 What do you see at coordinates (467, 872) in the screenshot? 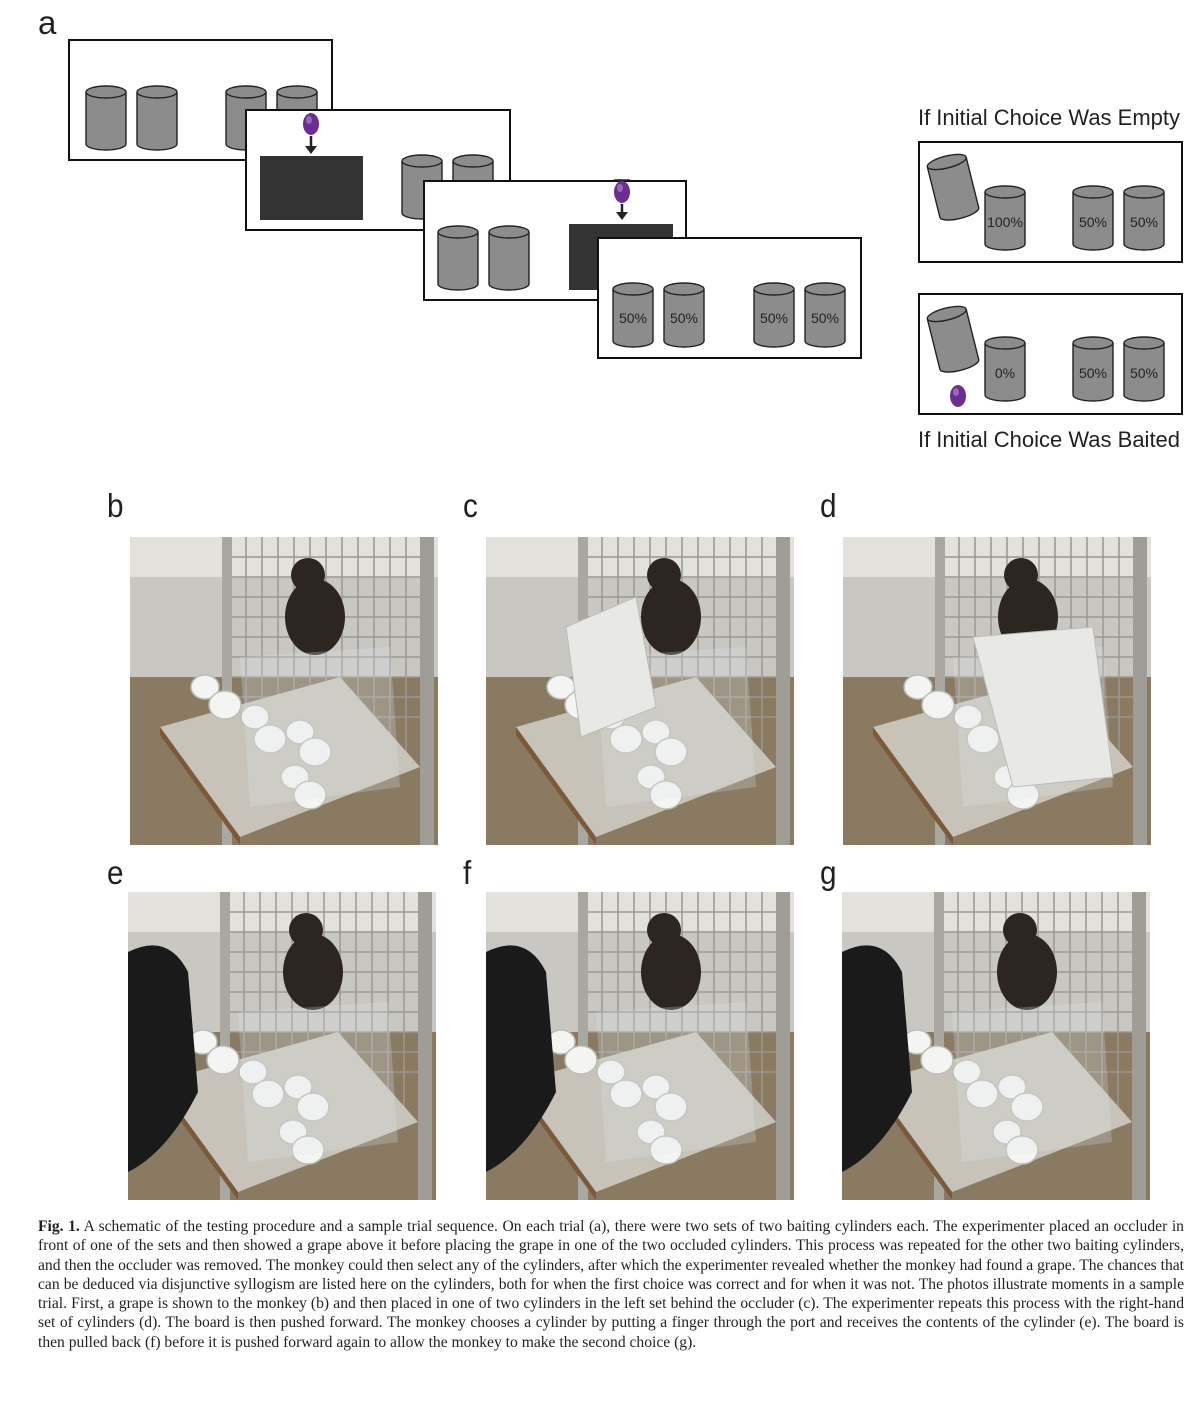
I see `panel-letter-f: f` at bounding box center [467, 872].